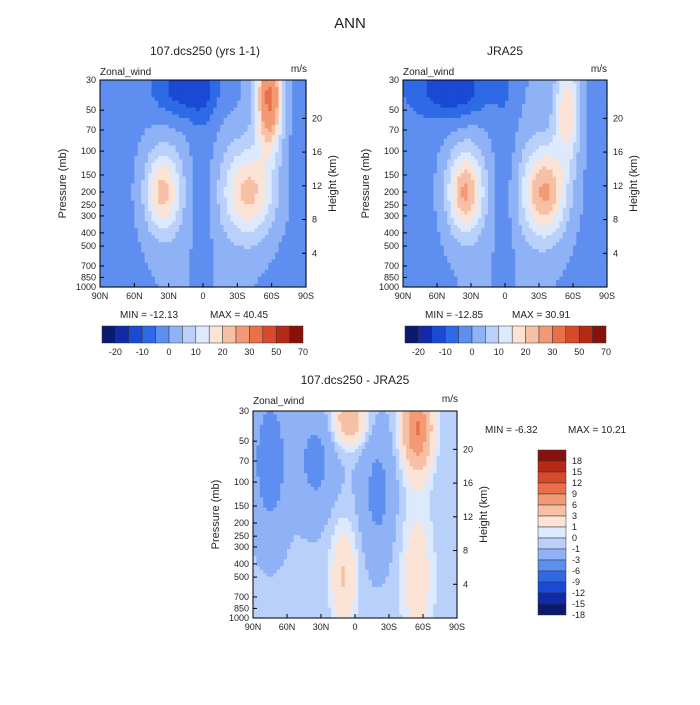 The image size is (700, 705). What do you see at coordinates (88, 277) in the screenshot?
I see `y-tick-label: 850` at bounding box center [88, 277].